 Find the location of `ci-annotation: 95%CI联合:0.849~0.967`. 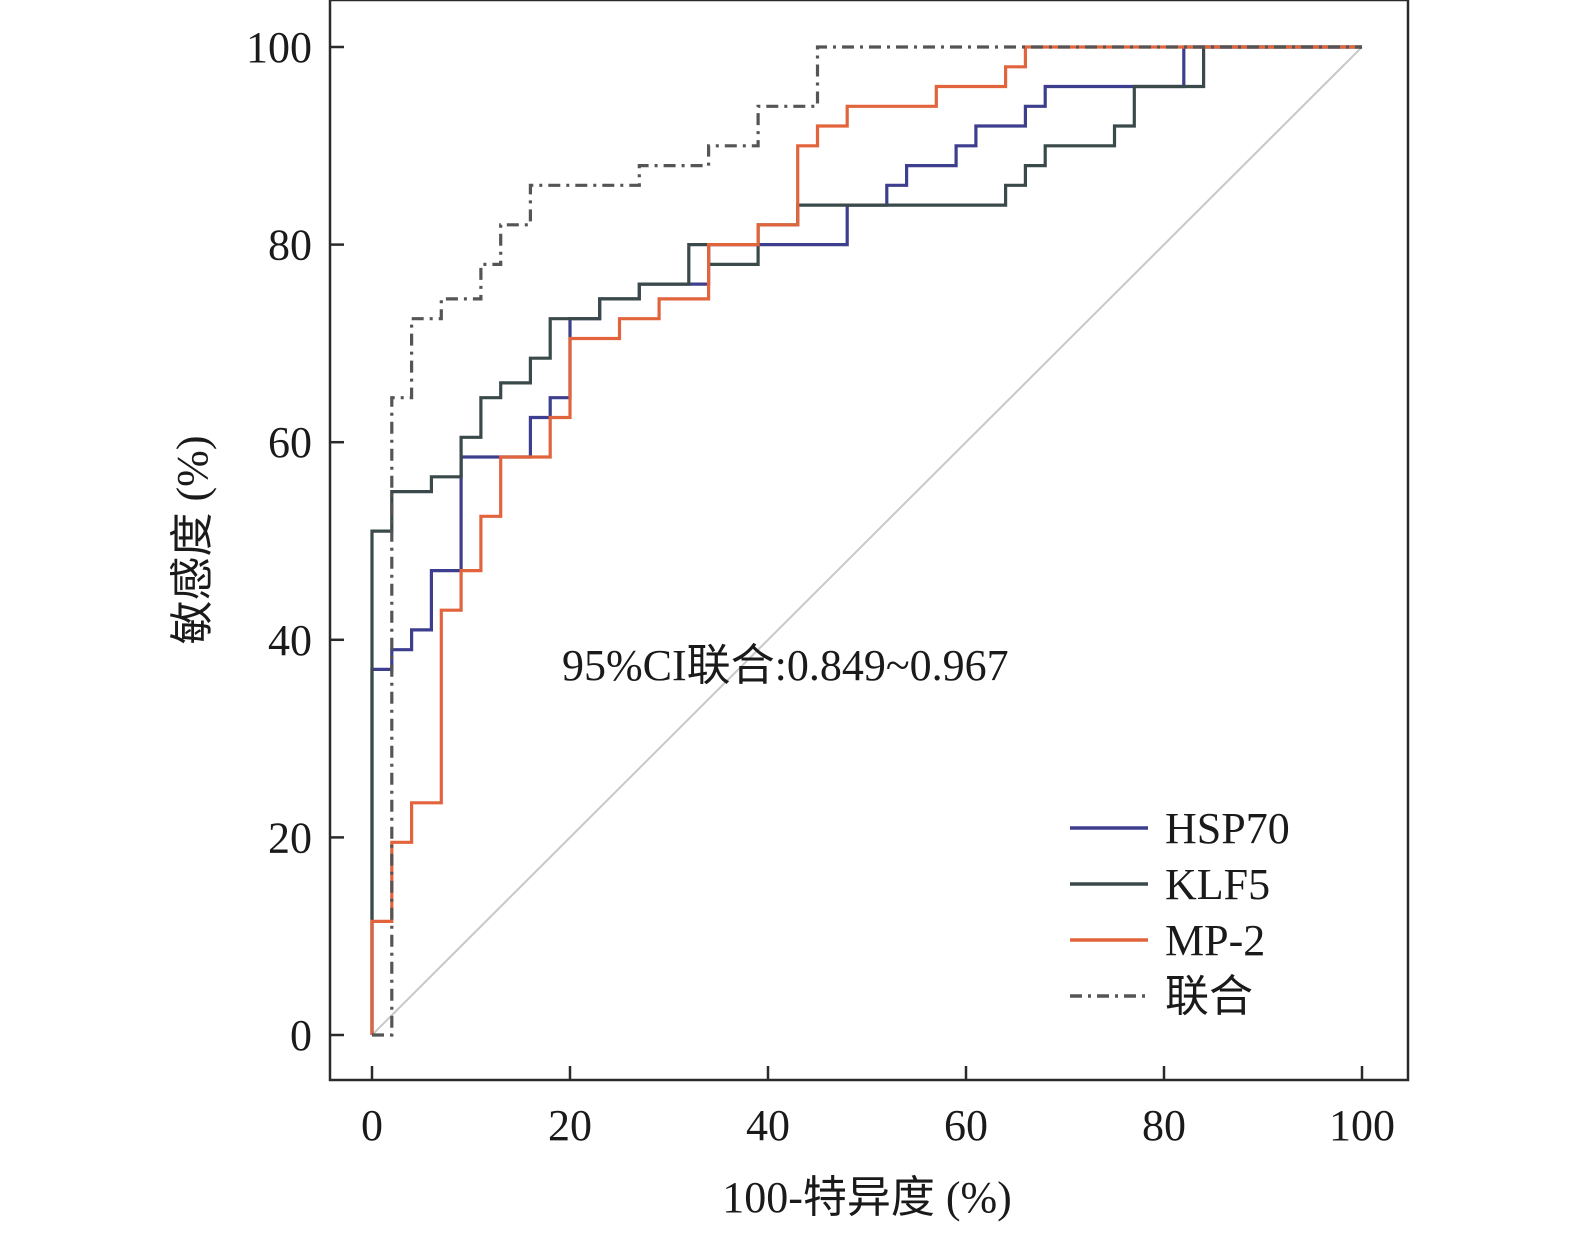

ci-annotation: 95%CI联合:0.849~0.967 is located at coordinates (785, 665).